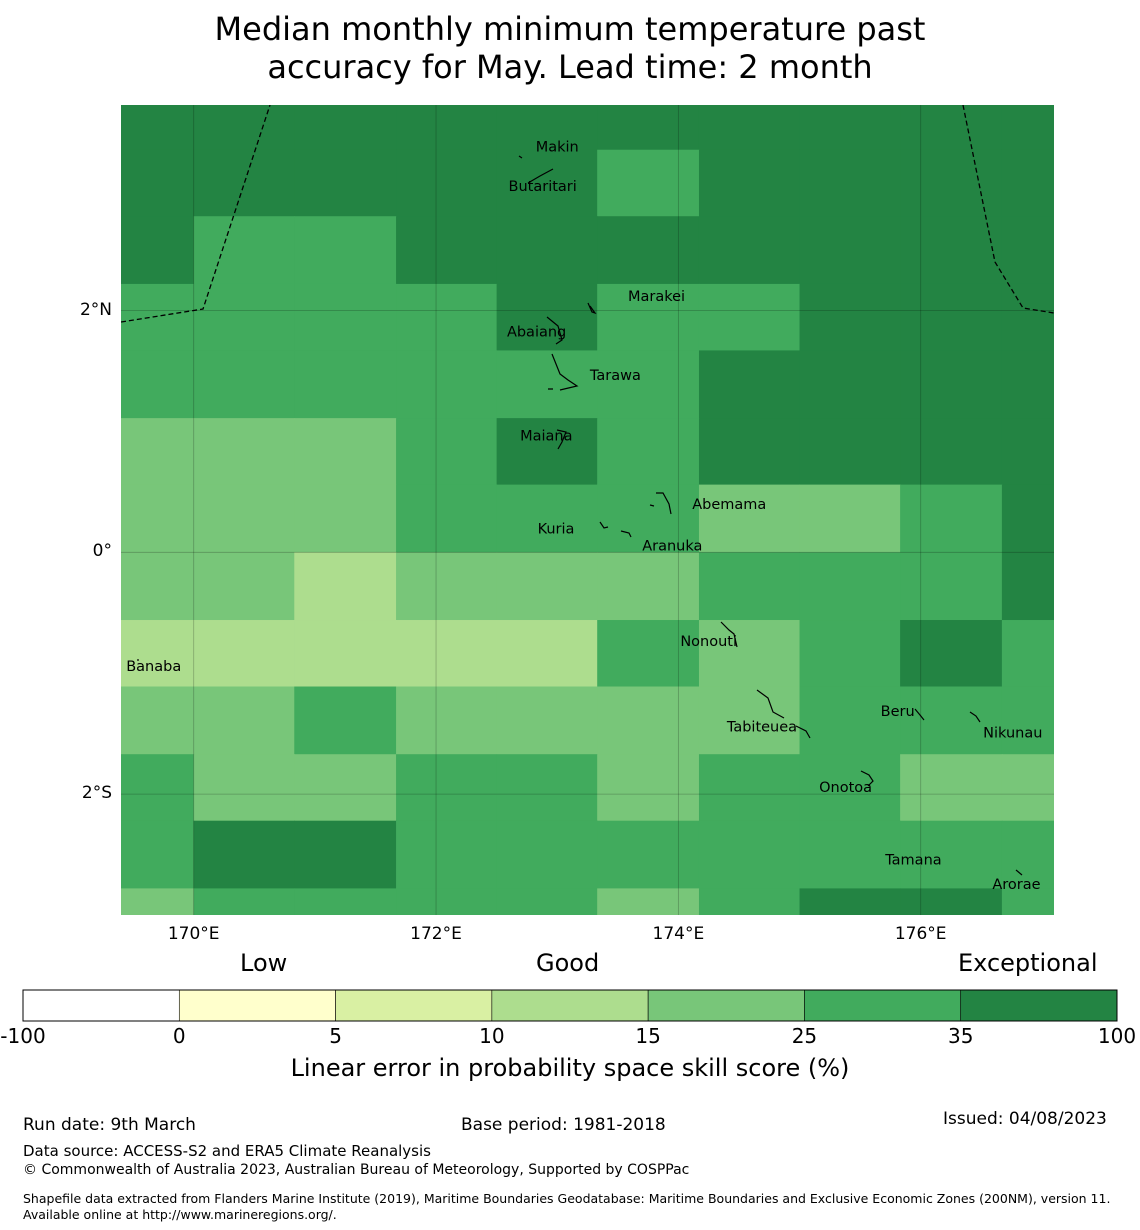 The height and width of the screenshot is (1230, 1140). I want to click on island-label: Abaiang, so click(536, 332).